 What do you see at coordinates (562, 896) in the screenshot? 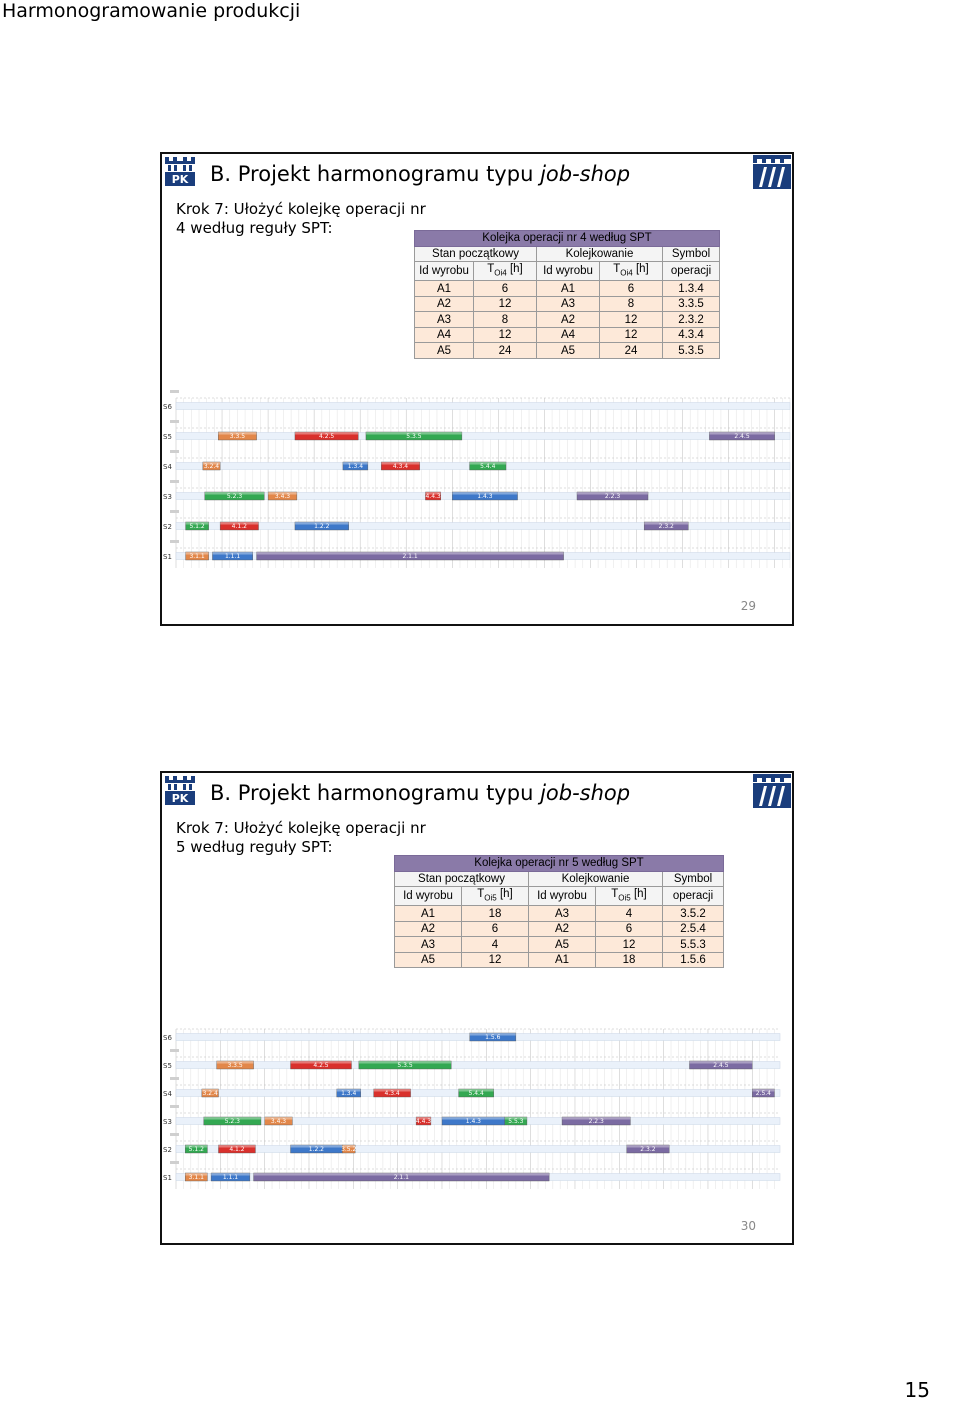
I see `header-id: Id wyrobu` at bounding box center [562, 896].